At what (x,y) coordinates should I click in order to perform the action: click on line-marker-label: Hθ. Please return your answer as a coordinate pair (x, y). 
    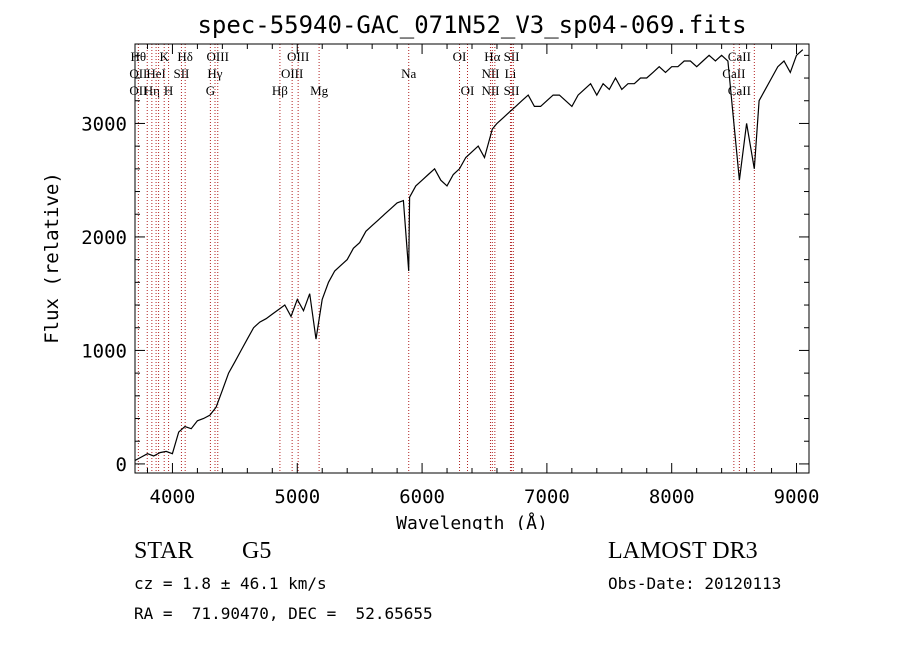
    Looking at the image, I should click on (139, 56).